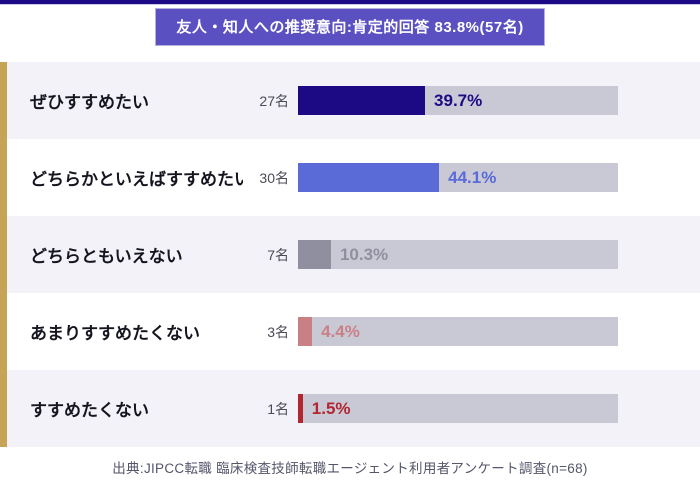  What do you see at coordinates (89, 102) in the screenshot?
I see `category-label: ぜひすすめたい` at bounding box center [89, 102].